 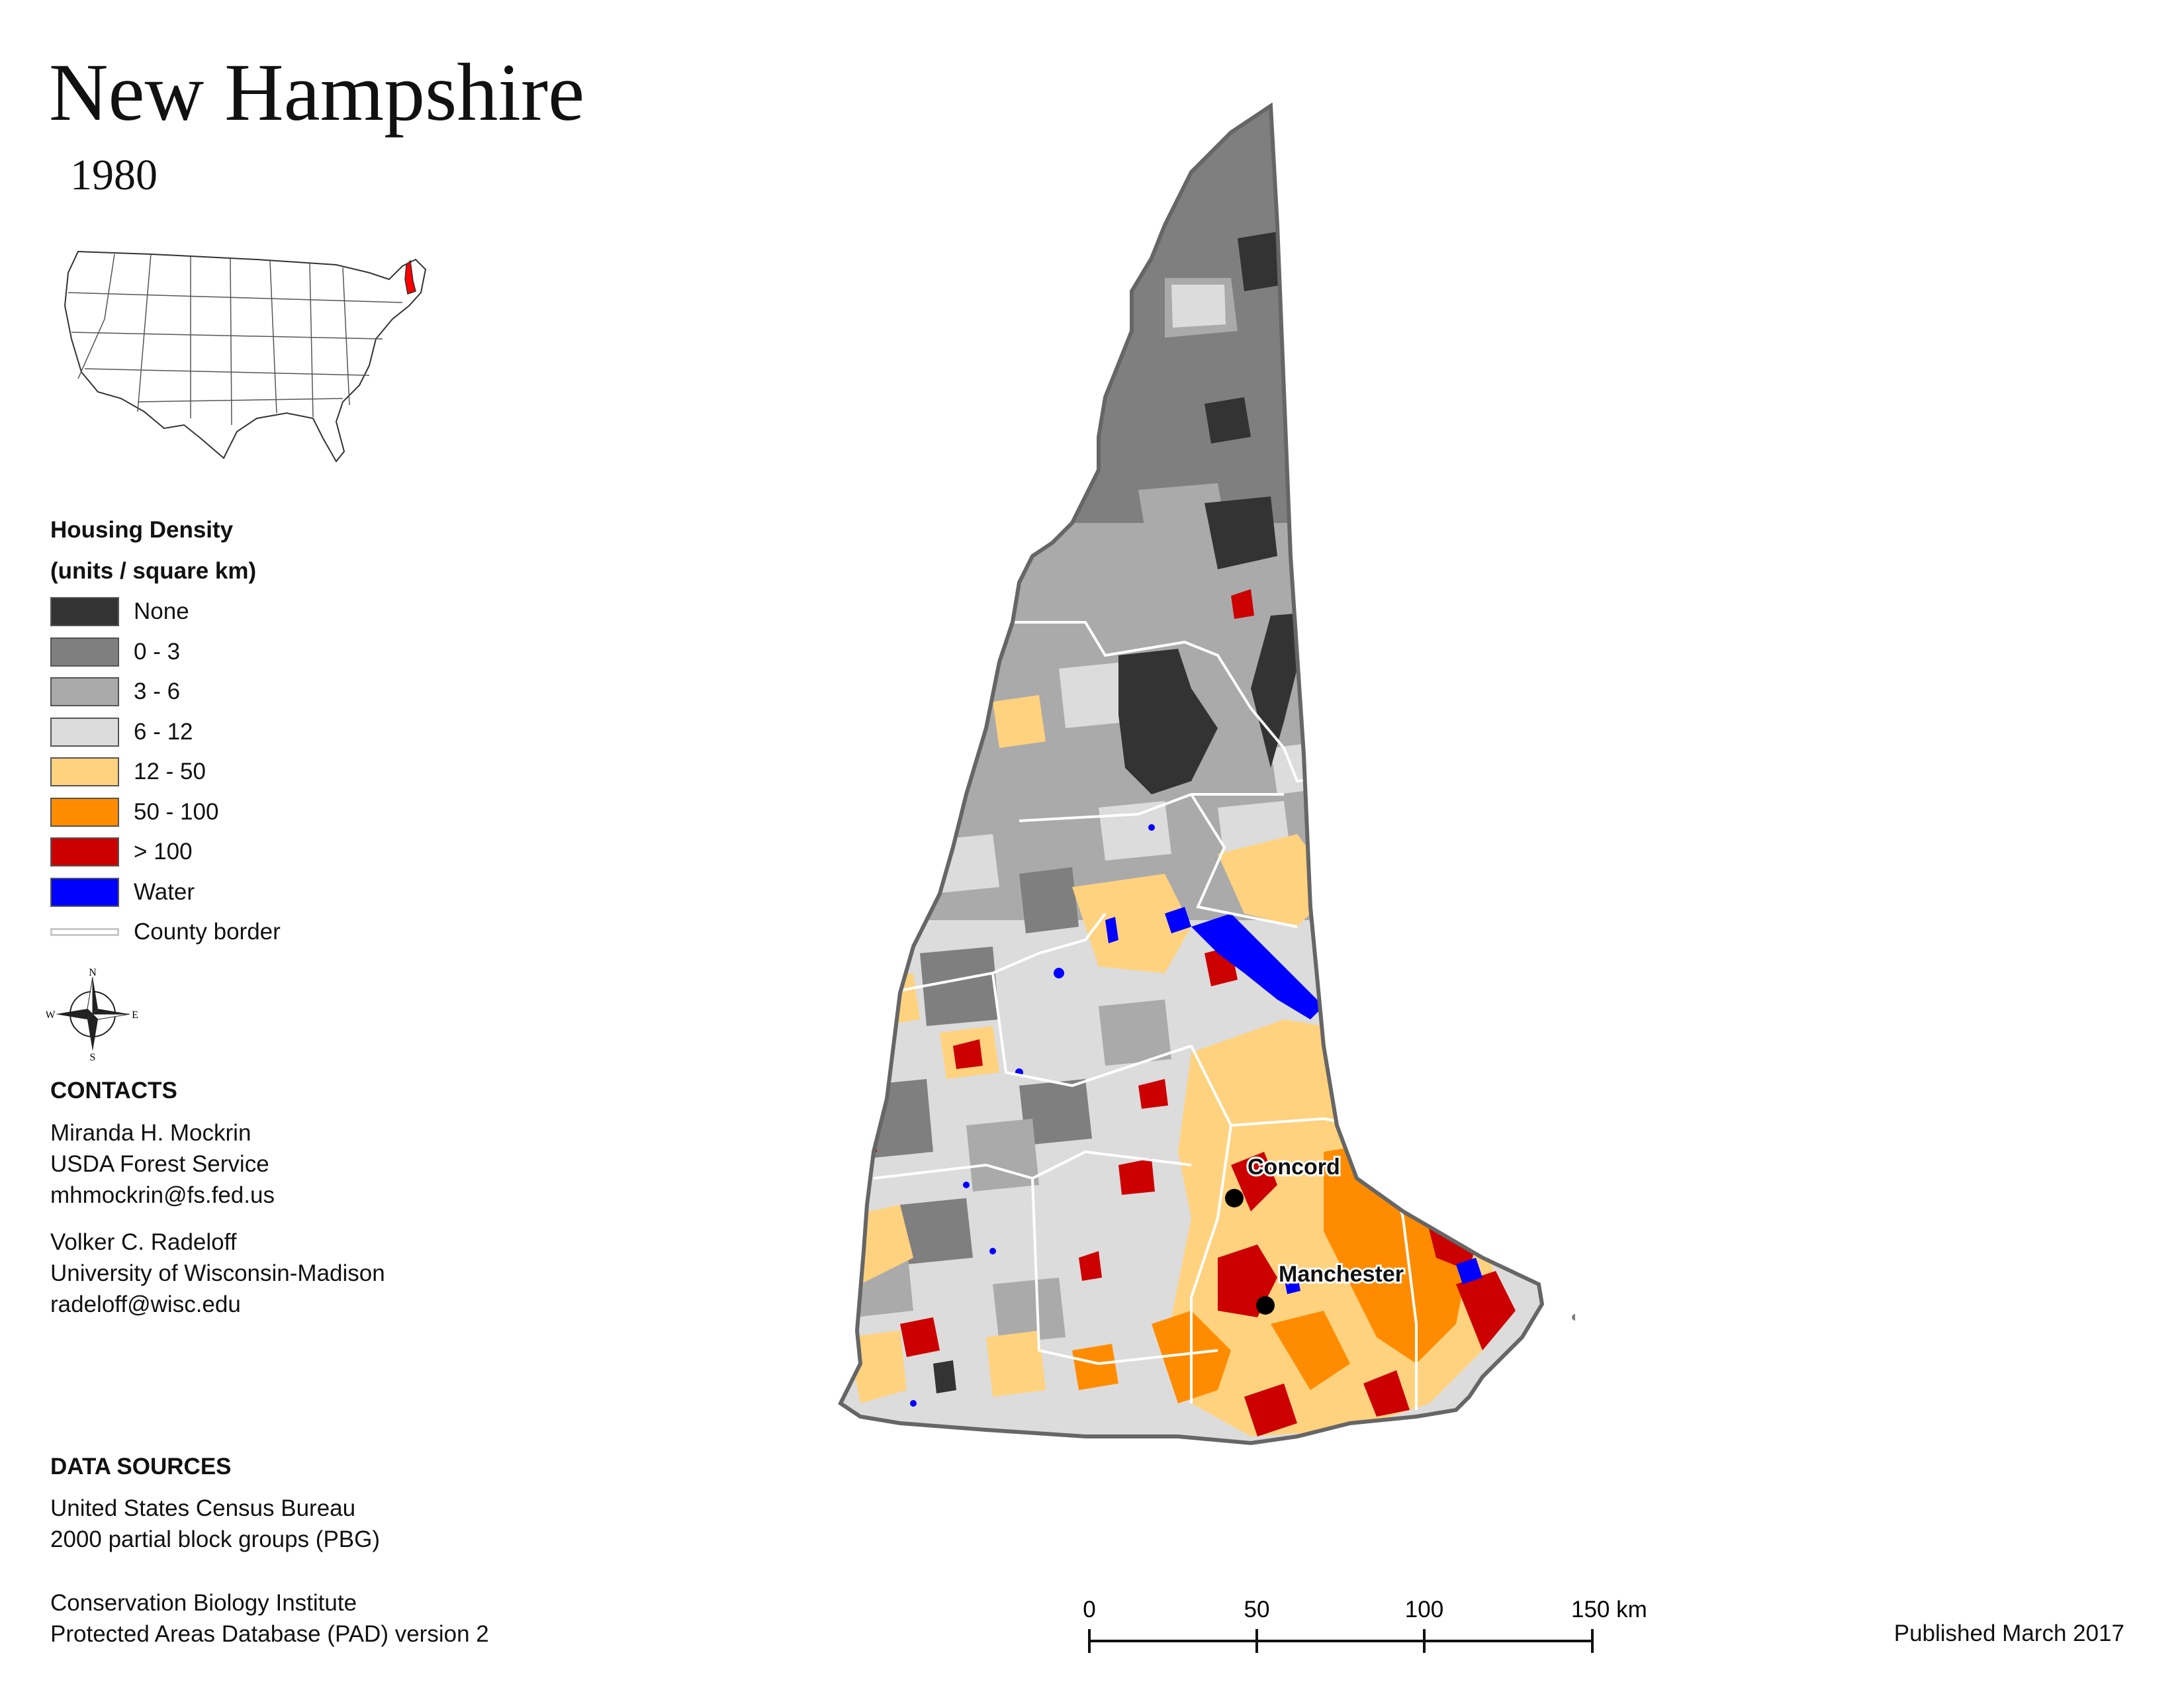 I want to click on legend-item: 6 - 12, so click(x=235, y=732).